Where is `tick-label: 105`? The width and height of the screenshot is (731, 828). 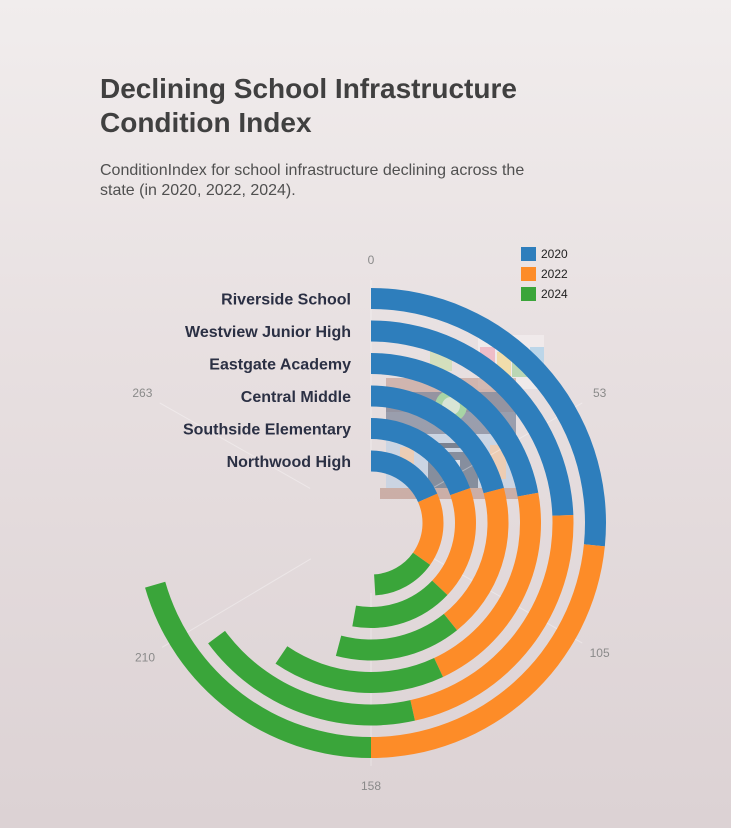 tick-label: 105 is located at coordinates (600, 653).